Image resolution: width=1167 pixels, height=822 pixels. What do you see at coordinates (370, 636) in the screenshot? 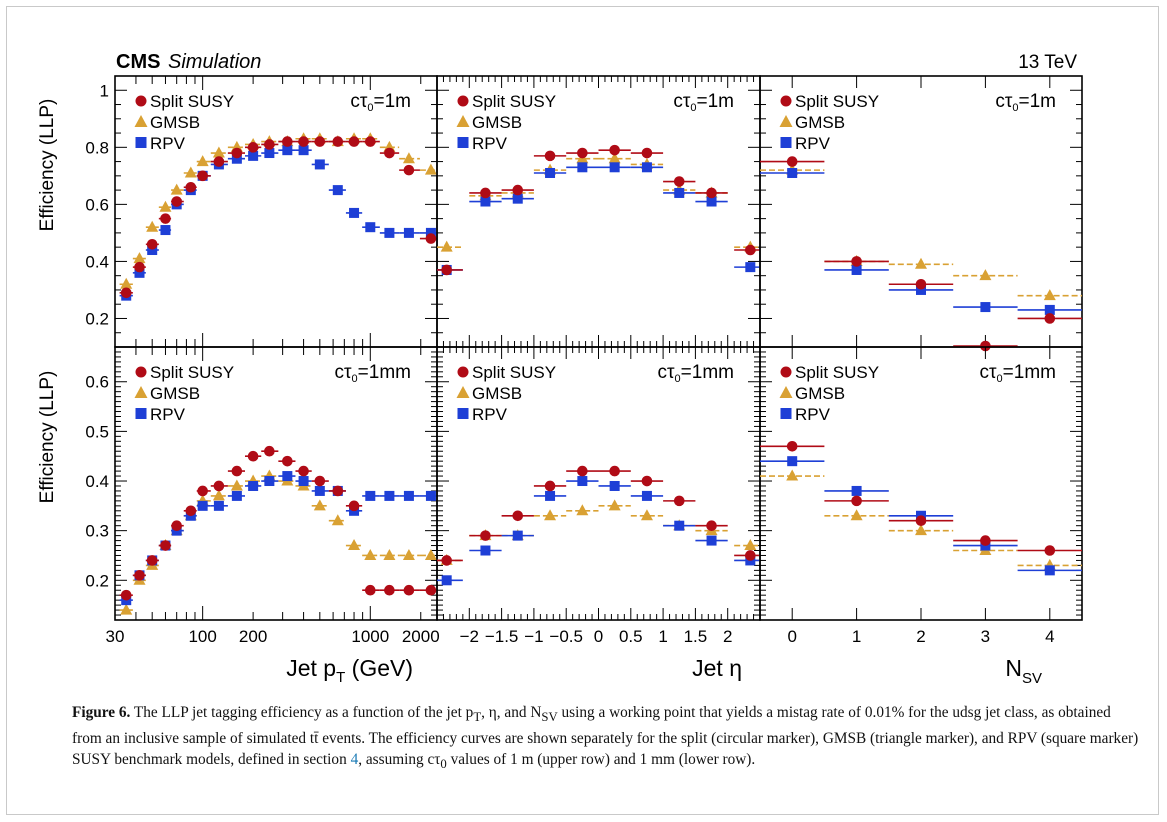
I see `x-tick-label-pt: 1000` at bounding box center [370, 636].